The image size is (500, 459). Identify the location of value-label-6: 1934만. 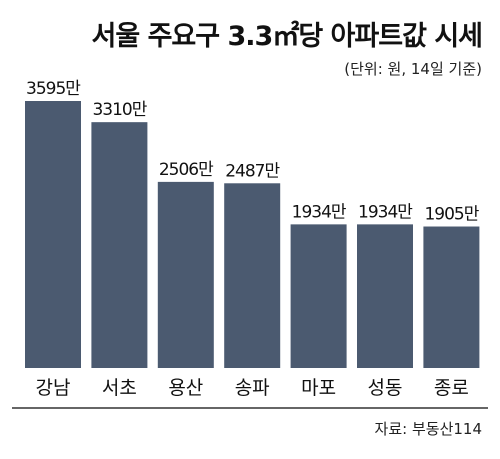
(385, 212).